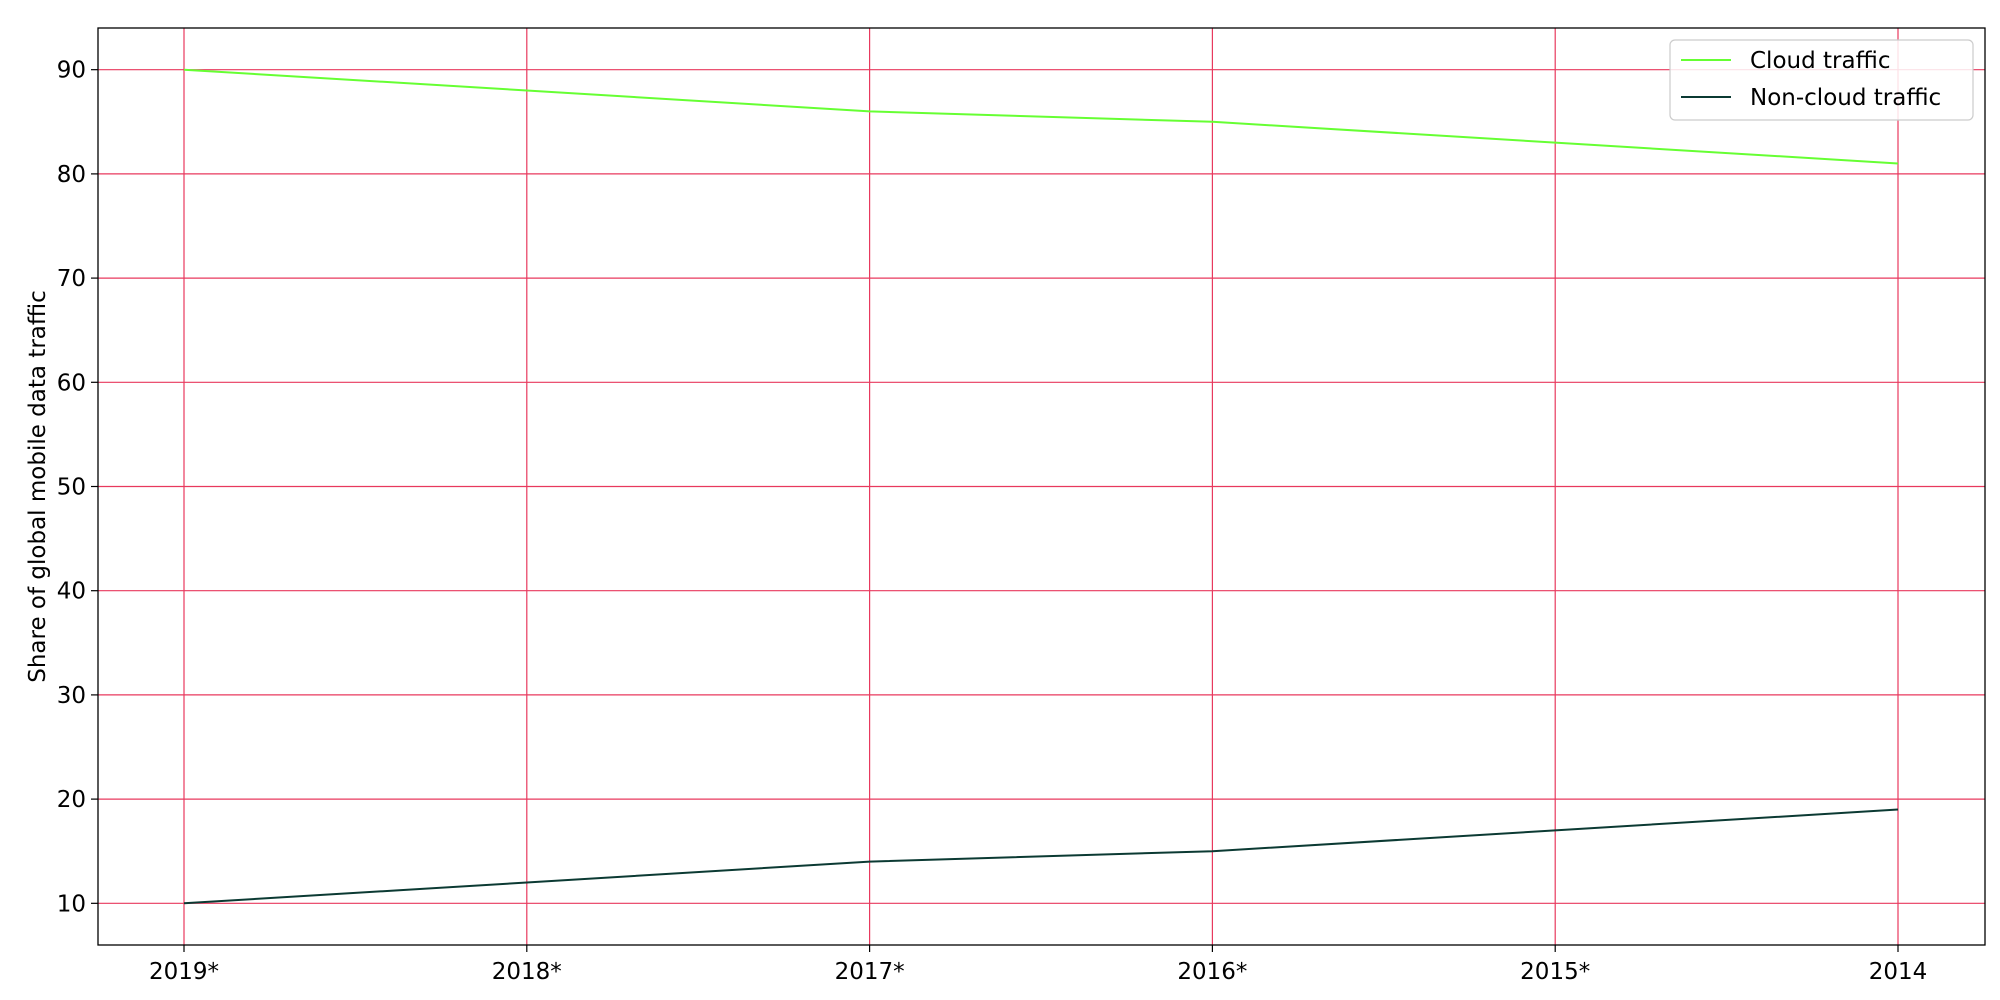 This screenshot has width=2000, height=1000. Describe the element at coordinates (71, 279) in the screenshot. I see `y-tick-label: 70` at that location.